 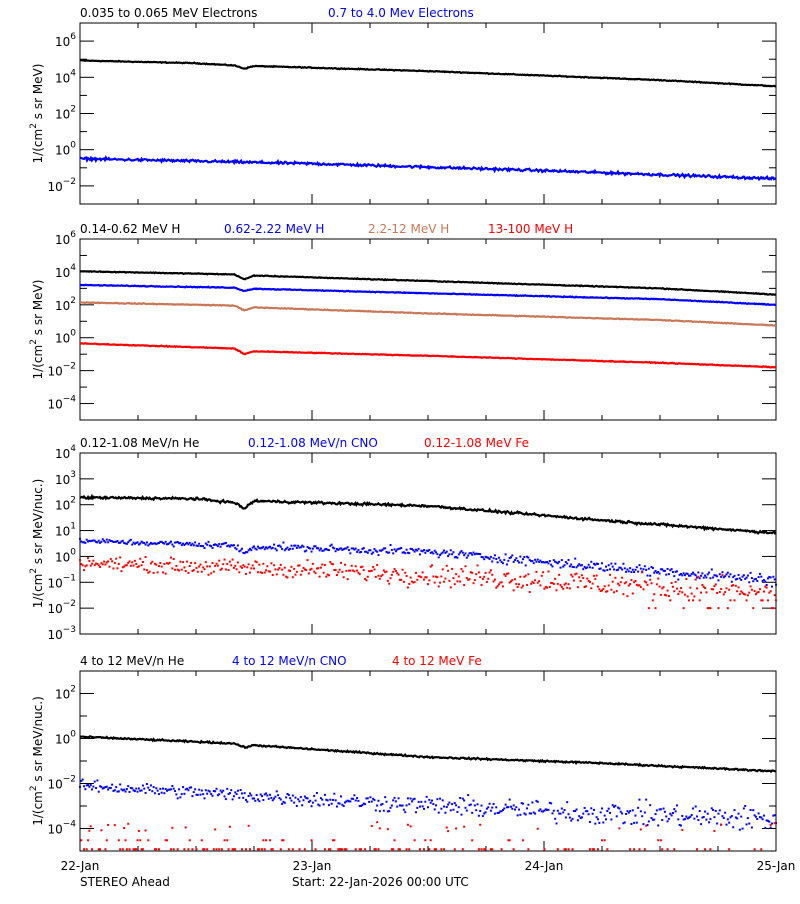 What do you see at coordinates (65, 452) in the screenshot?
I see `y-tick-label: 10⁴` at bounding box center [65, 452].